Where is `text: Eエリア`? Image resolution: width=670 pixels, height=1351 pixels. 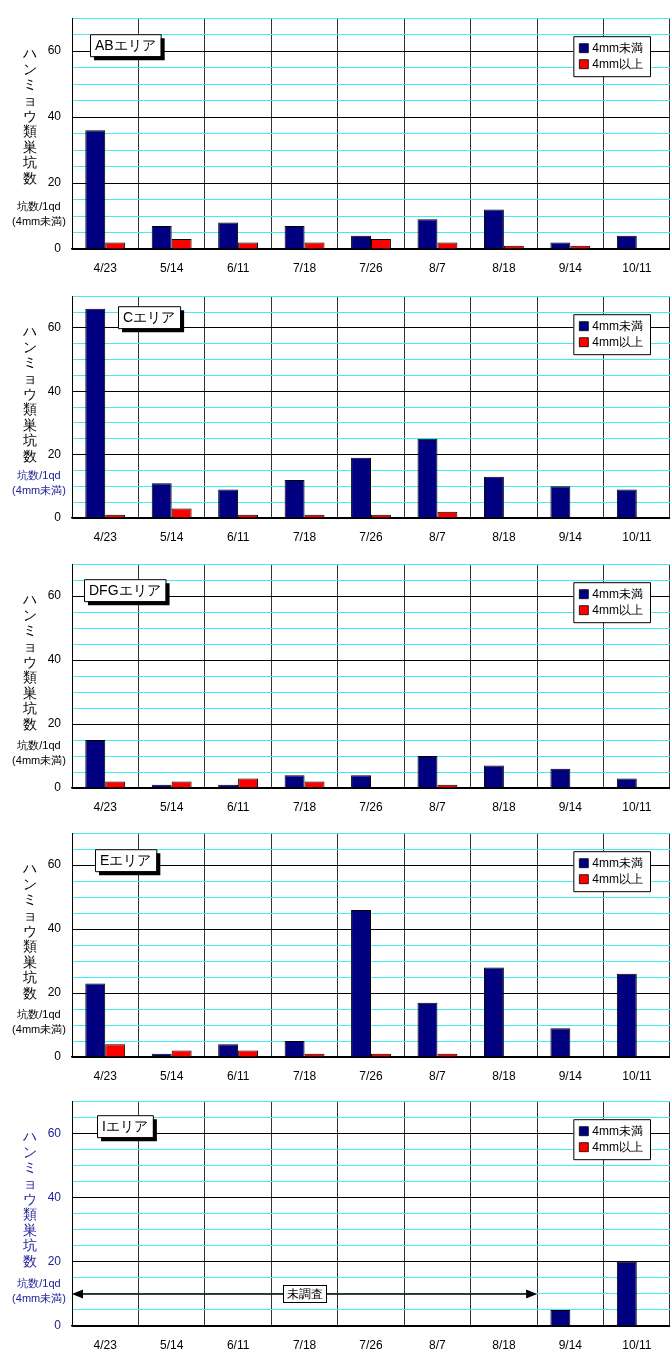
text: Eエリア is located at coordinates (126, 860).